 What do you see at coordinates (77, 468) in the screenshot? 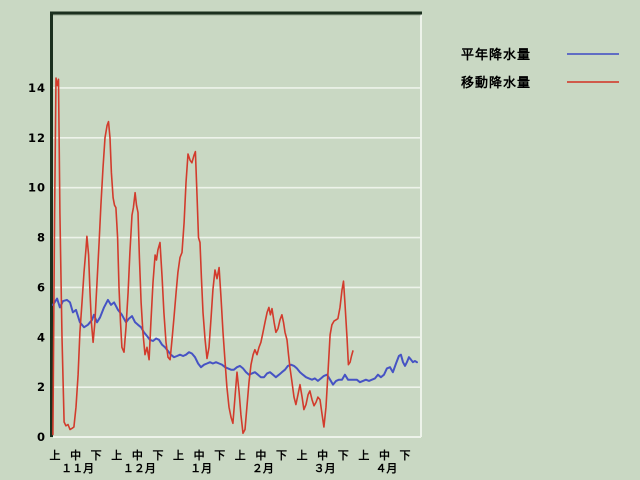
I see `x-month-label-0: １１月` at bounding box center [77, 468].